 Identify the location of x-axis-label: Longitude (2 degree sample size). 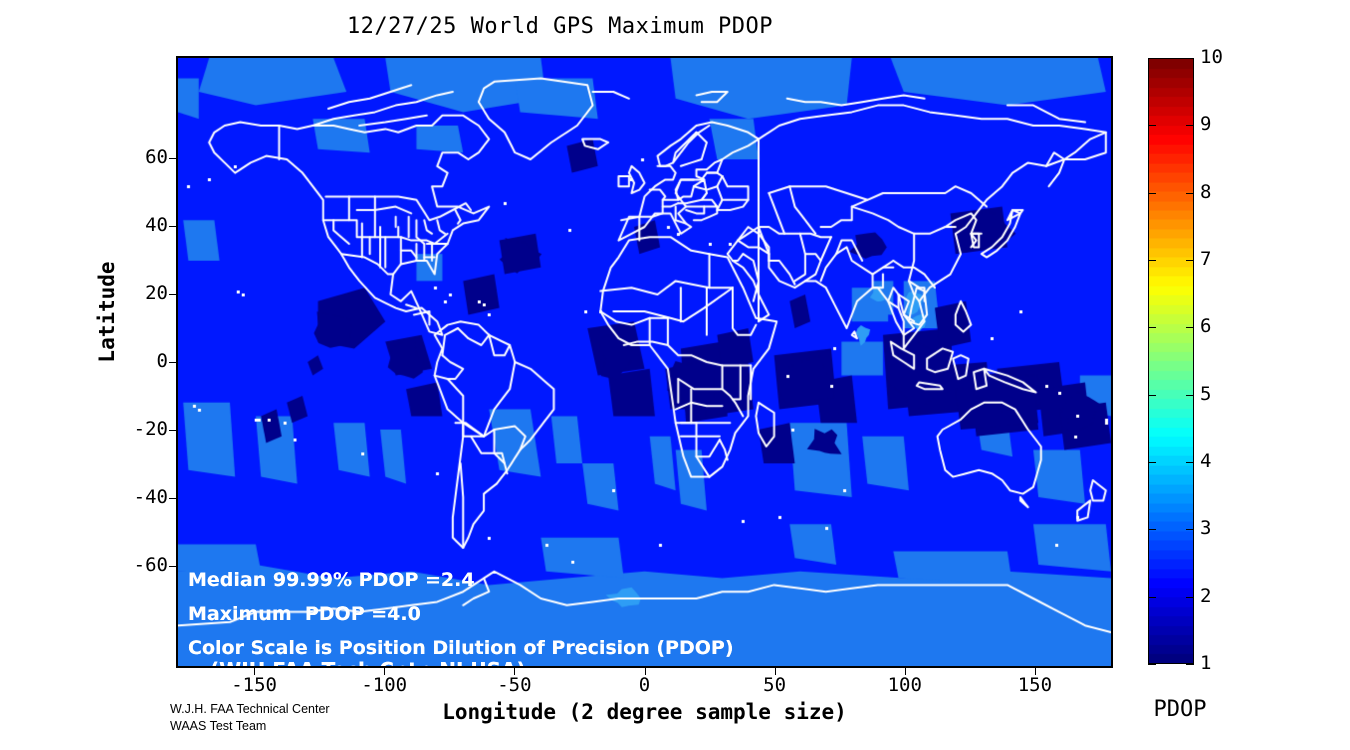
(644, 712).